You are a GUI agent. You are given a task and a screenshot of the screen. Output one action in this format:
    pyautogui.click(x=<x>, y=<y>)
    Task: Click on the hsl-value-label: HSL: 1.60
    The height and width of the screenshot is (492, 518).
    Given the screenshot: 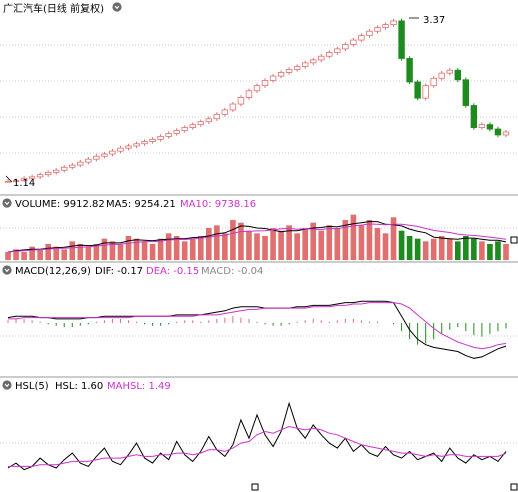 What is the action you would take?
    pyautogui.click(x=79, y=386)
    